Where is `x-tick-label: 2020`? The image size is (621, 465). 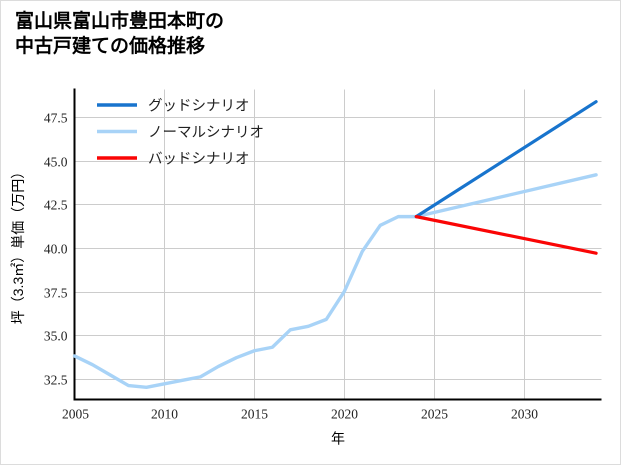
x-tick-label: 2020 is located at coordinates (344, 414).